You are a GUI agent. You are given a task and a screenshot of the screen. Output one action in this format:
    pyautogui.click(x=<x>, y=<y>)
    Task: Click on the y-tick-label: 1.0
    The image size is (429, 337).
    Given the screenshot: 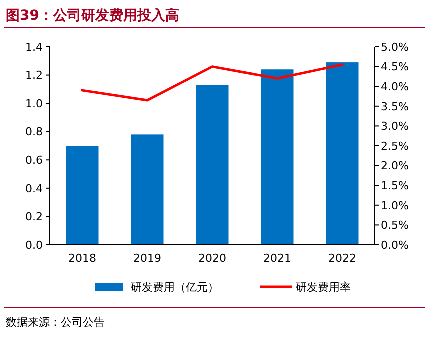 What is the action you would take?
    pyautogui.click(x=34, y=103)
    